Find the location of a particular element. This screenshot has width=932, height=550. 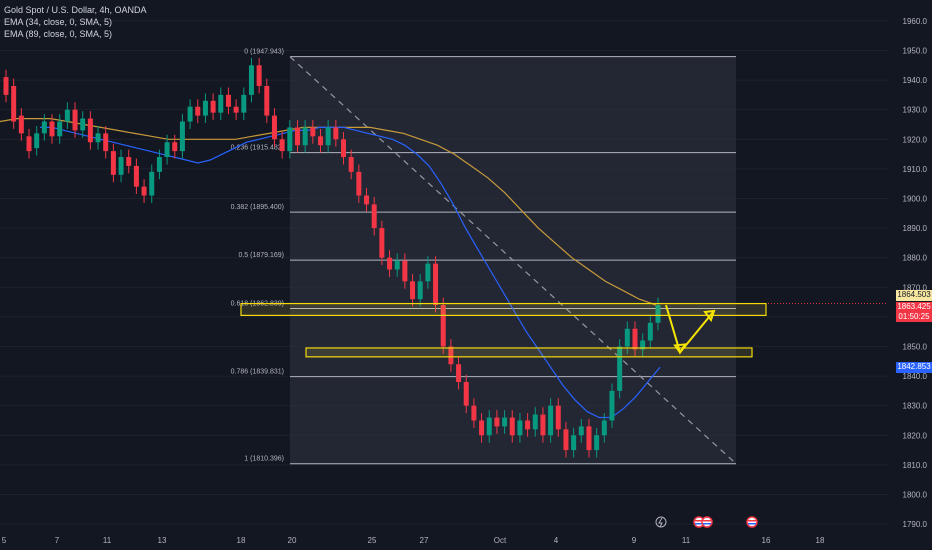

arrow-head-up is located at coordinates (709, 316).